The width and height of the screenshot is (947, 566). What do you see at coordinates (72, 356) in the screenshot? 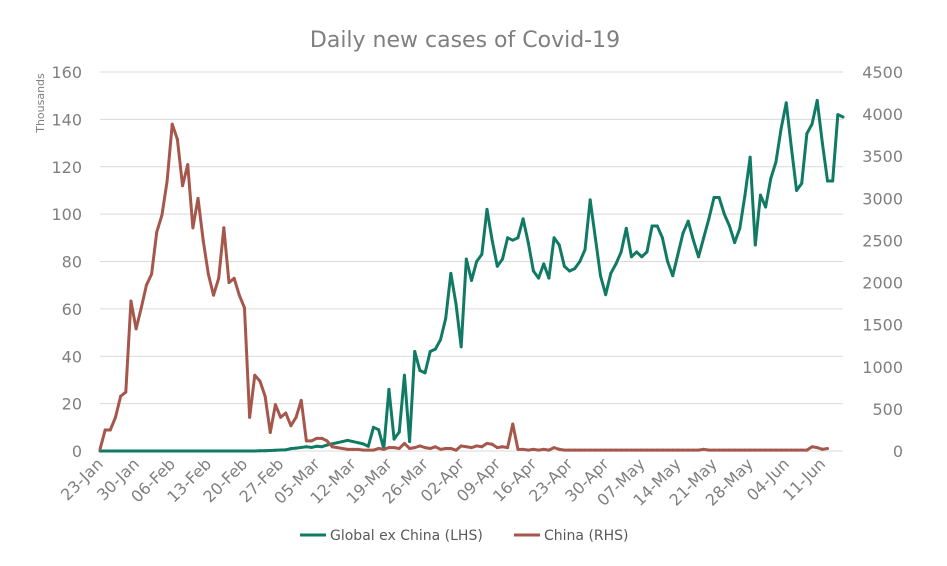
I see `left-tick-label: 40` at bounding box center [72, 356].